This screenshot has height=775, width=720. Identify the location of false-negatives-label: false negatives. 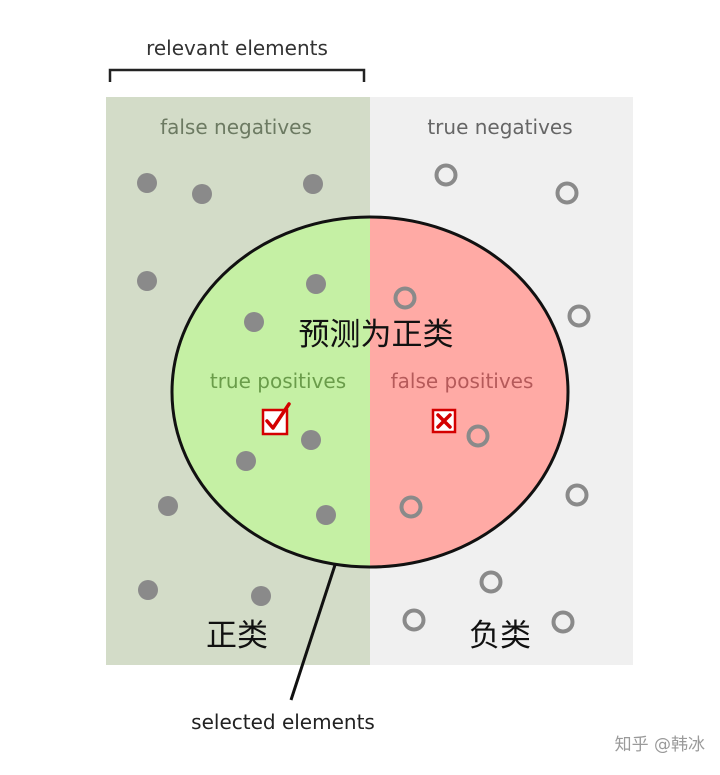
(236, 127).